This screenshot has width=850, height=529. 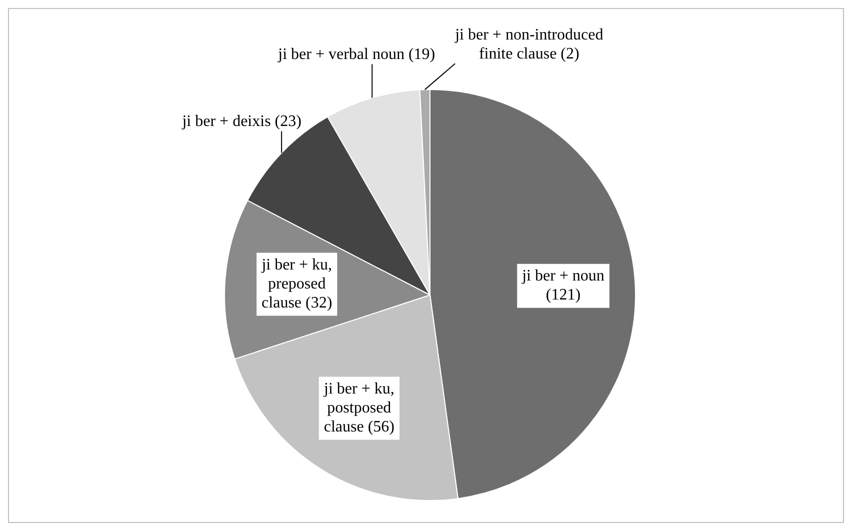 What do you see at coordinates (356, 54) in the screenshot?
I see `slice-label: ji ber + verbal noun (19)` at bounding box center [356, 54].